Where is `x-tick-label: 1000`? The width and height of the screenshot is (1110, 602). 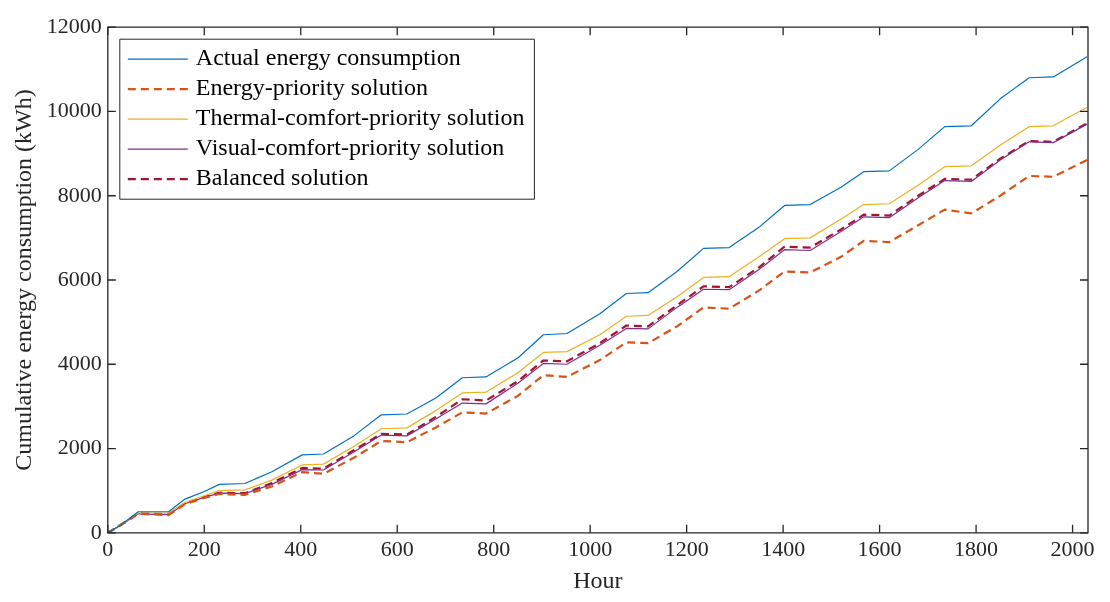
x-tick-label: 1000 is located at coordinates (590, 548).